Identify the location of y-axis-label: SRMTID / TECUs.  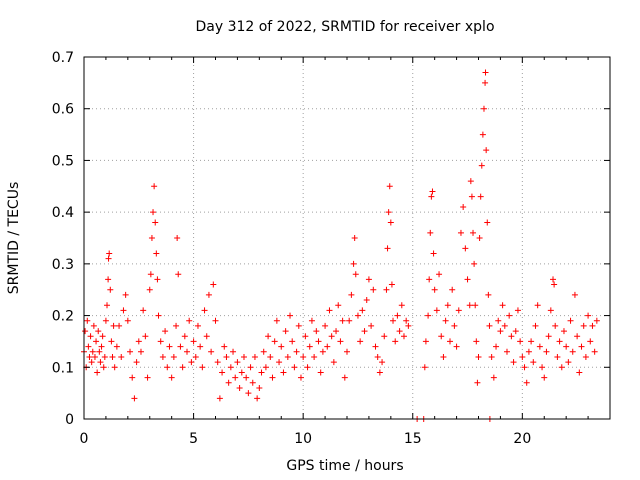
(14, 238).